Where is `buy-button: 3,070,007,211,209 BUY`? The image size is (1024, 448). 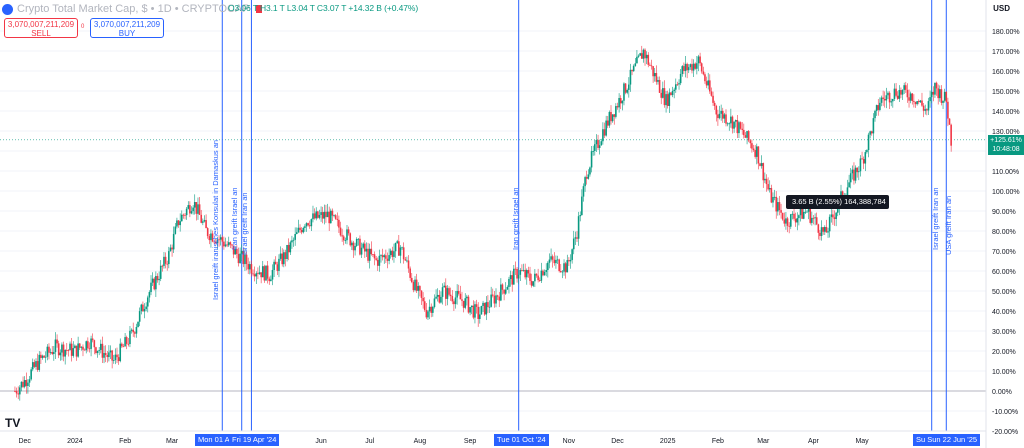
buy-button: 3,070,007,211,209 BUY is located at coordinates (127, 28).